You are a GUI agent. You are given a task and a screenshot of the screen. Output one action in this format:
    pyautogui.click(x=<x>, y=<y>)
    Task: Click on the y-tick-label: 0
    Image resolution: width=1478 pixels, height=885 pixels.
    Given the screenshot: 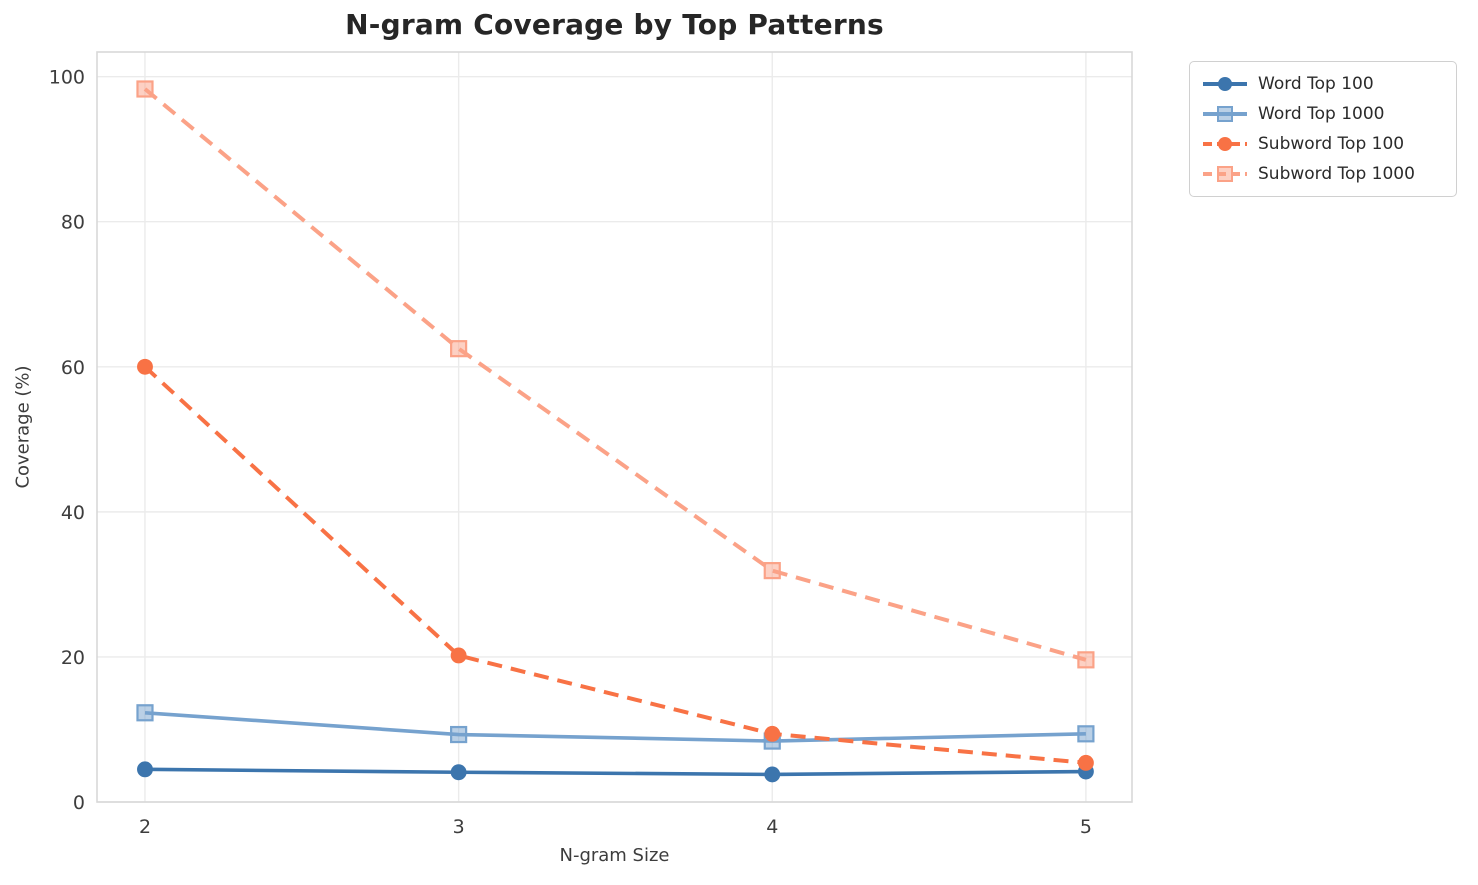 What is the action you would take?
    pyautogui.click(x=79, y=803)
    